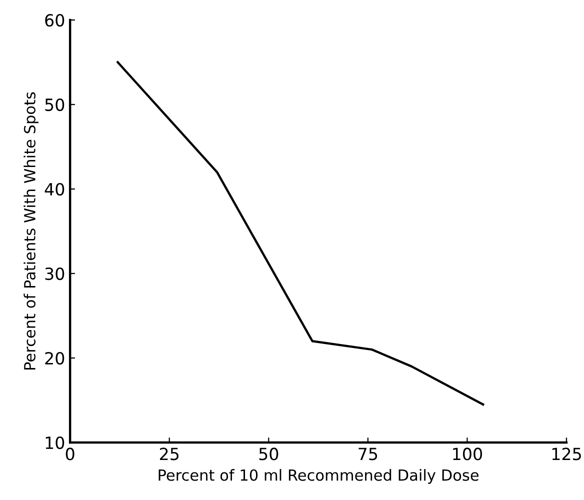  What do you see at coordinates (54, 358) in the screenshot?
I see `y-tick-label: 20` at bounding box center [54, 358].